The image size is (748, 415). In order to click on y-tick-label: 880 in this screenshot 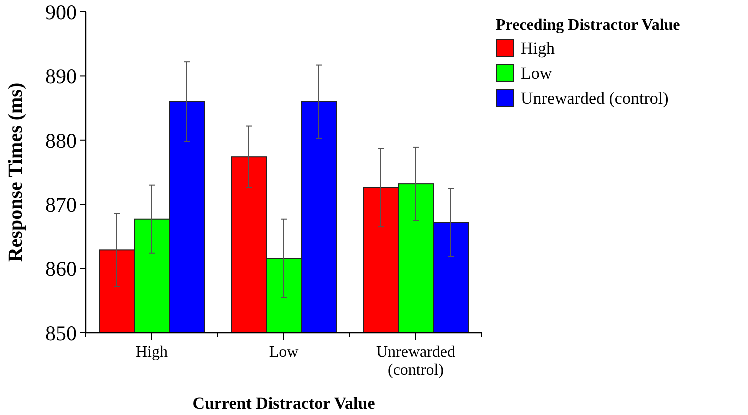, I will do `click(61, 140)`.